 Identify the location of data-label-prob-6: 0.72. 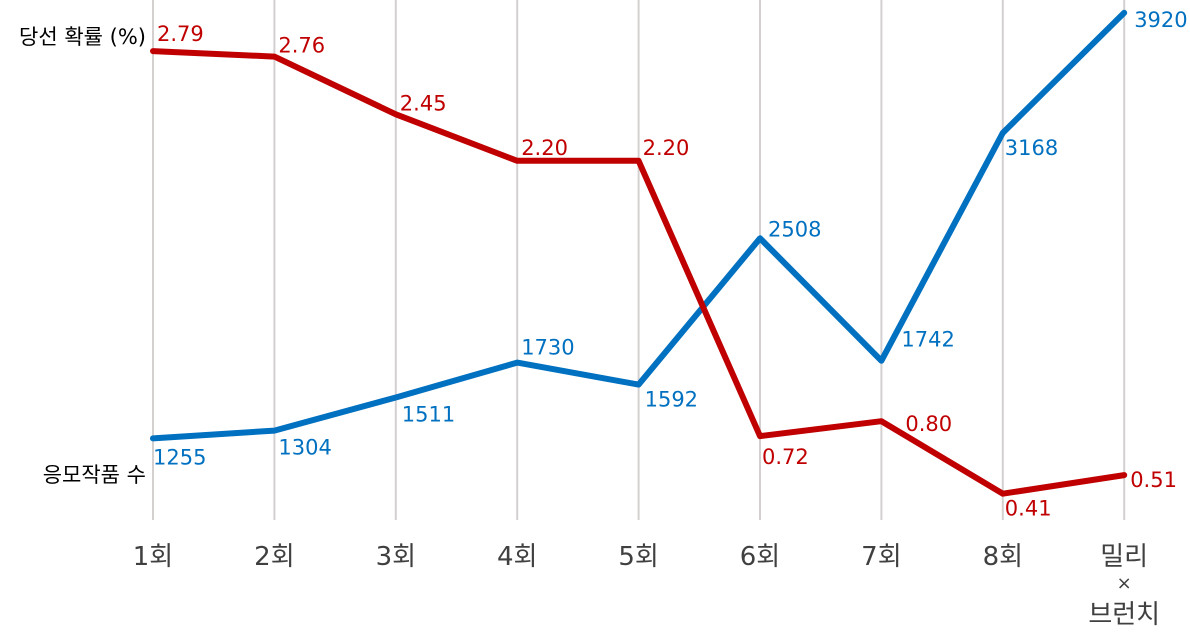
(785, 457).